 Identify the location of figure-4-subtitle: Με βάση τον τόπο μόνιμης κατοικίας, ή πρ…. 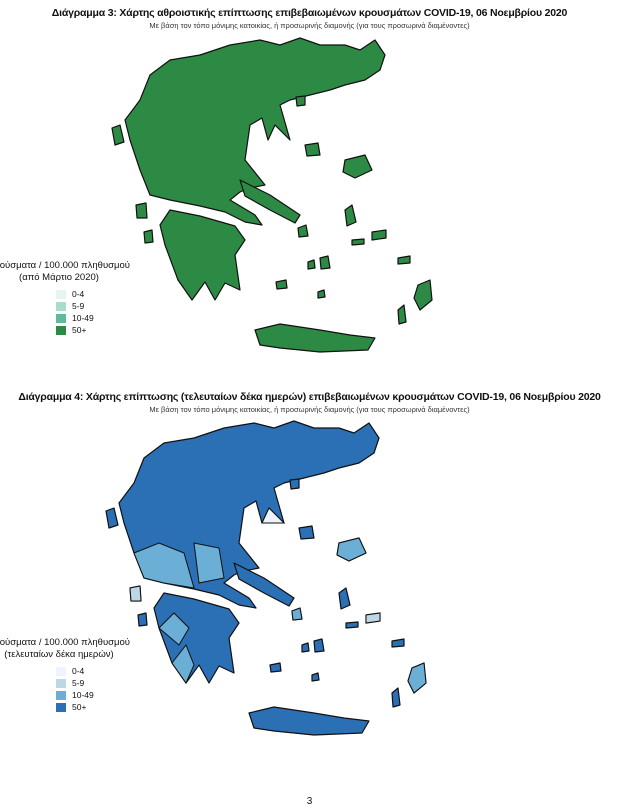
(309, 409).